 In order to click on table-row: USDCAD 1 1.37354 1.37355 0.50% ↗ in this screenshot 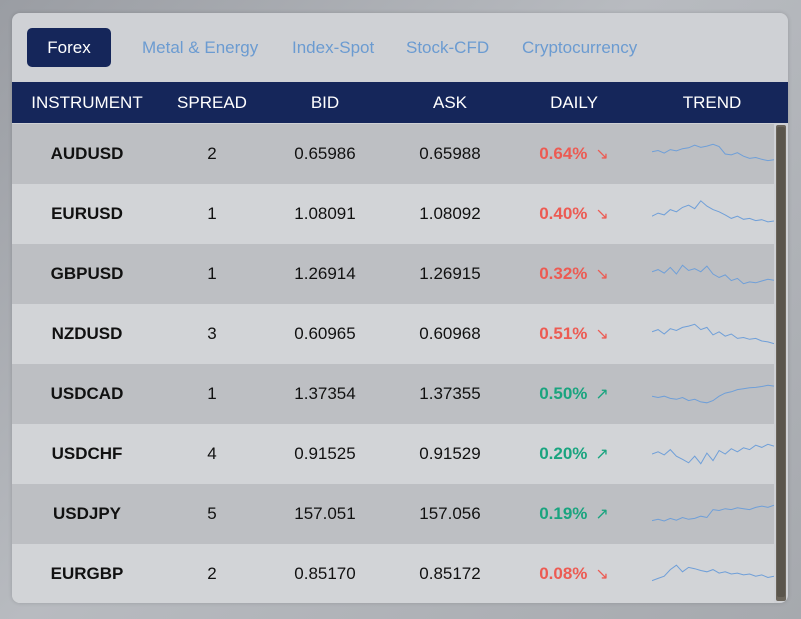, I will do `click(393, 394)`.